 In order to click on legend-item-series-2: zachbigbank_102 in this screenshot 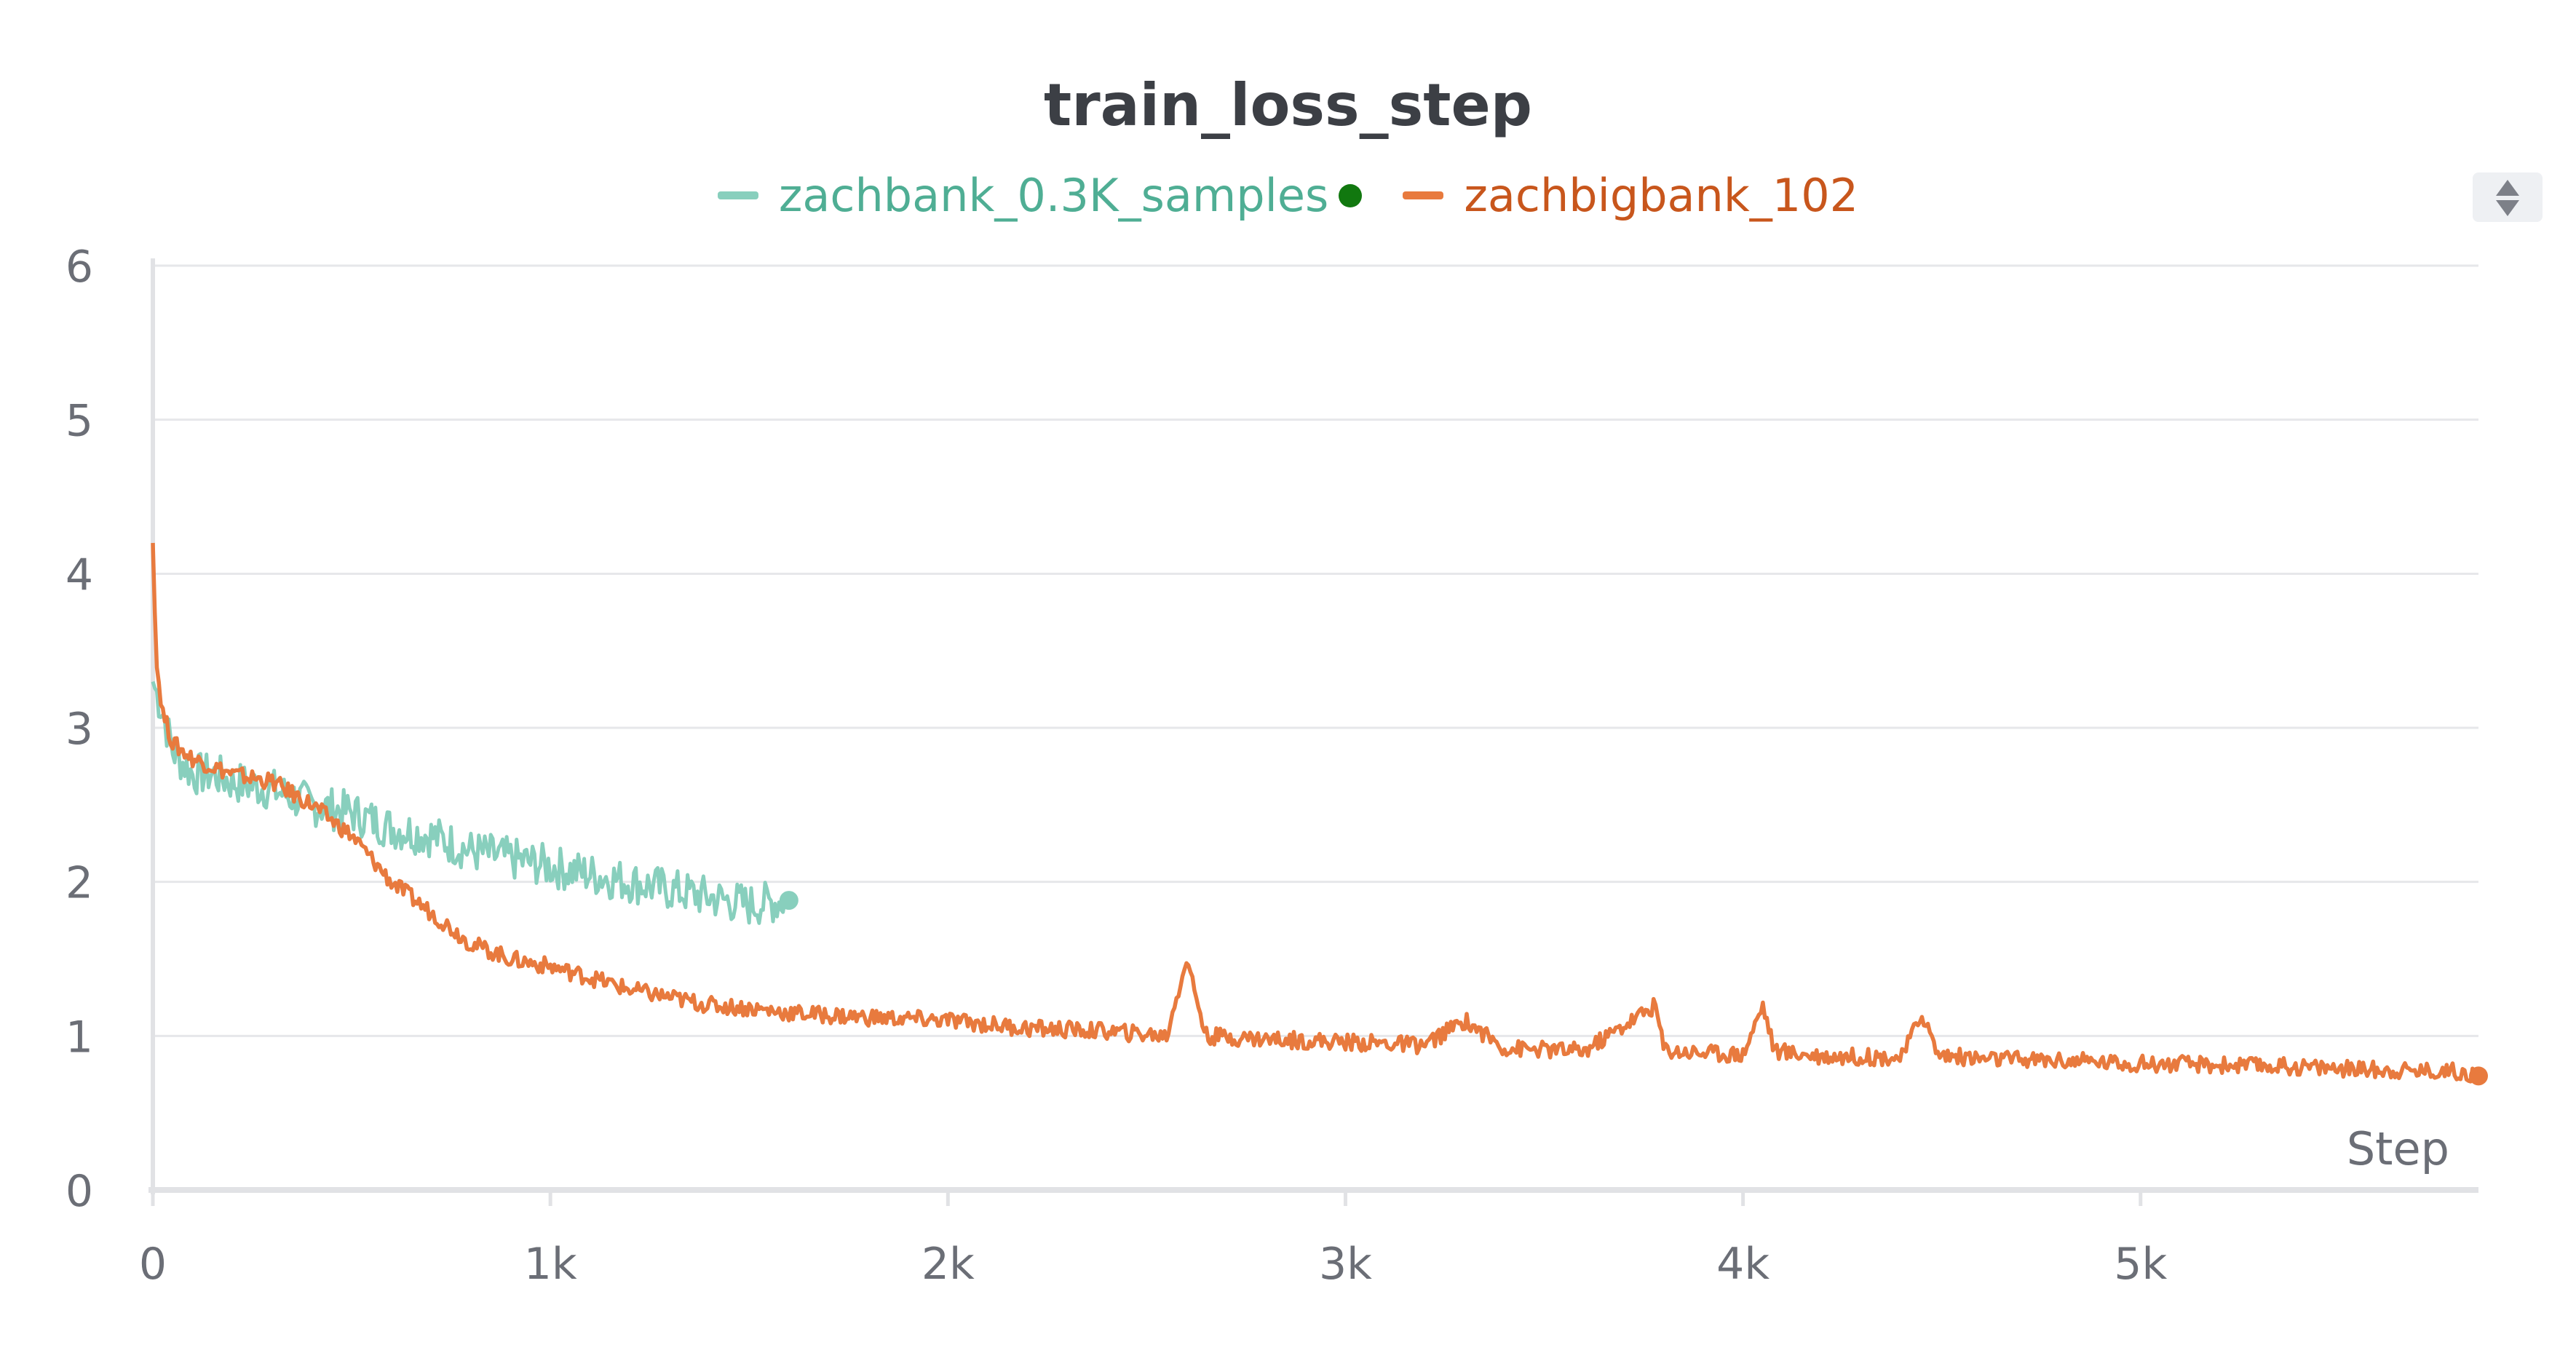, I will do `click(1630, 196)`.